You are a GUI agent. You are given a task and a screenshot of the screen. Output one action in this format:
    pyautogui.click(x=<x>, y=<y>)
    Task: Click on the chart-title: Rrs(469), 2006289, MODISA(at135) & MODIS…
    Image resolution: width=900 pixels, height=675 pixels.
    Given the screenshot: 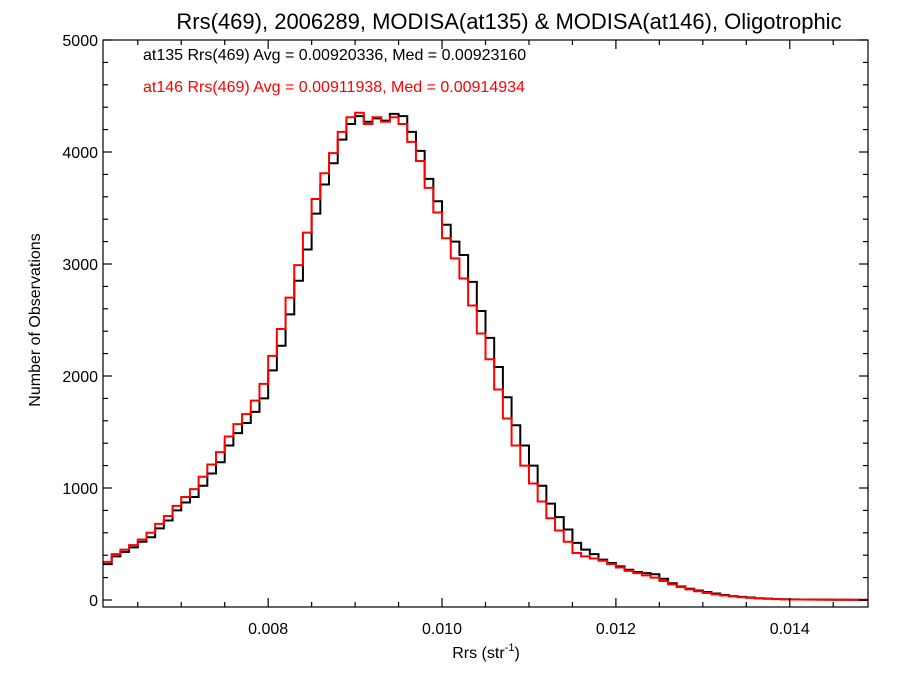 What is the action you would take?
    pyautogui.click(x=508, y=21)
    